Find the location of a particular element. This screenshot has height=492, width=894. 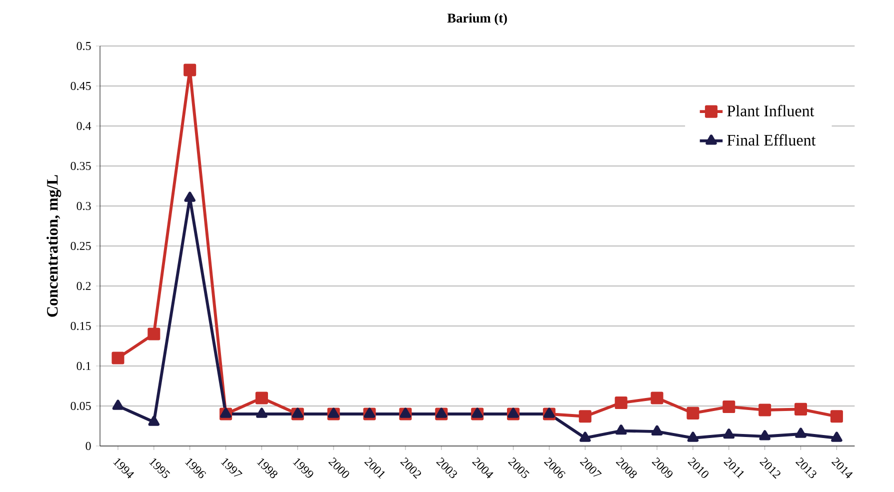

y-tick-label: 0.25 is located at coordinates (80, 246).